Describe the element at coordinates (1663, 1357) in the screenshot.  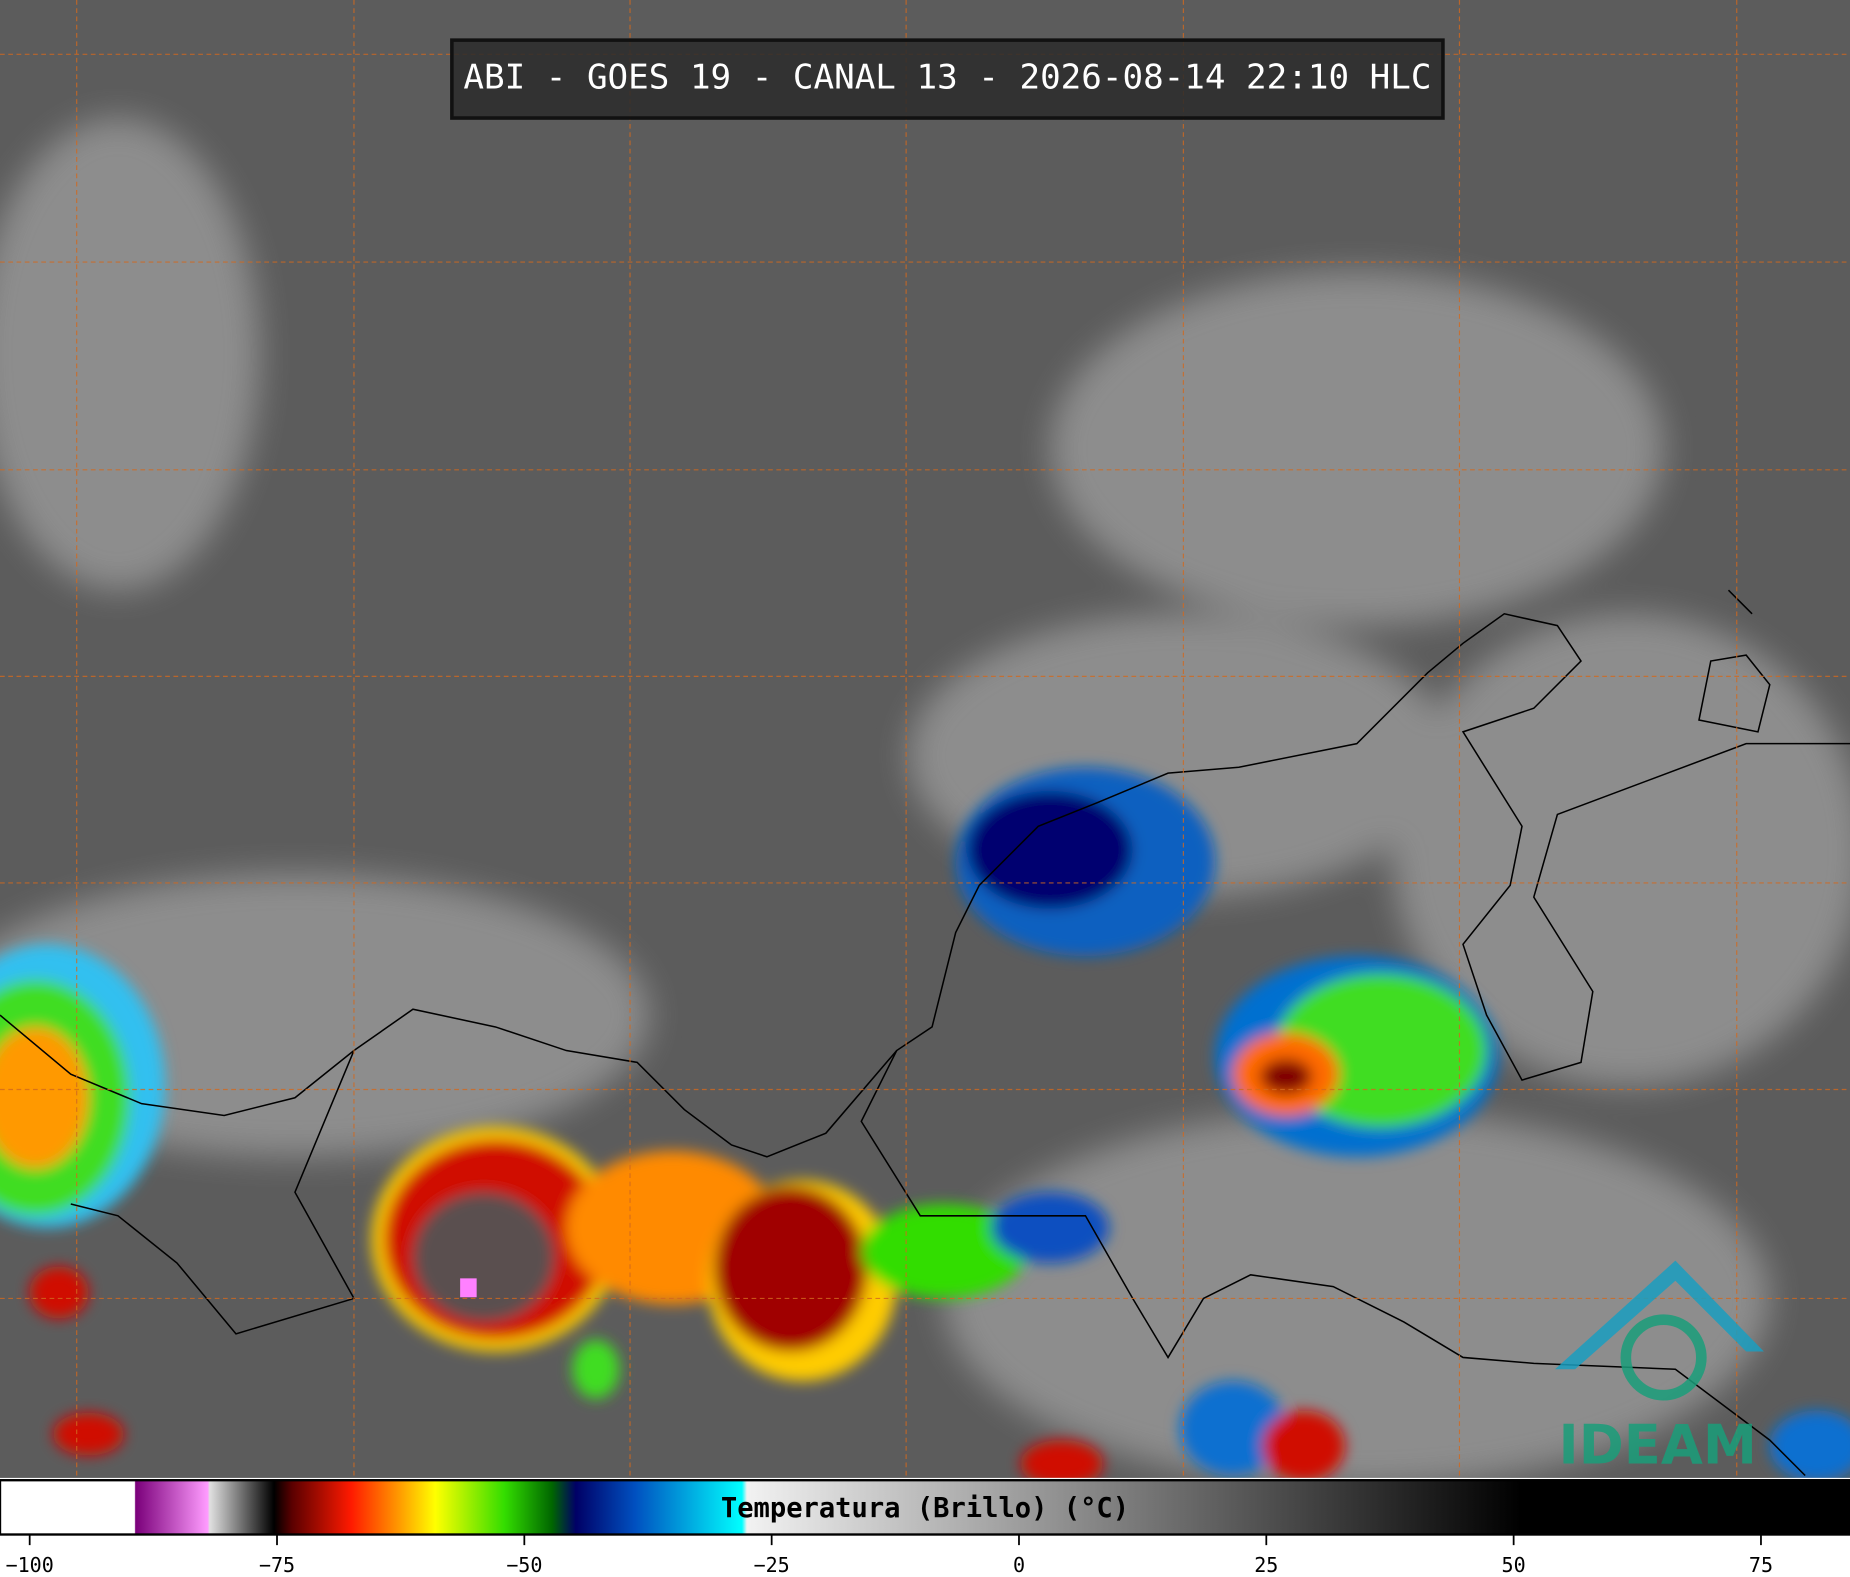
I see `logo-swirl` at that location.